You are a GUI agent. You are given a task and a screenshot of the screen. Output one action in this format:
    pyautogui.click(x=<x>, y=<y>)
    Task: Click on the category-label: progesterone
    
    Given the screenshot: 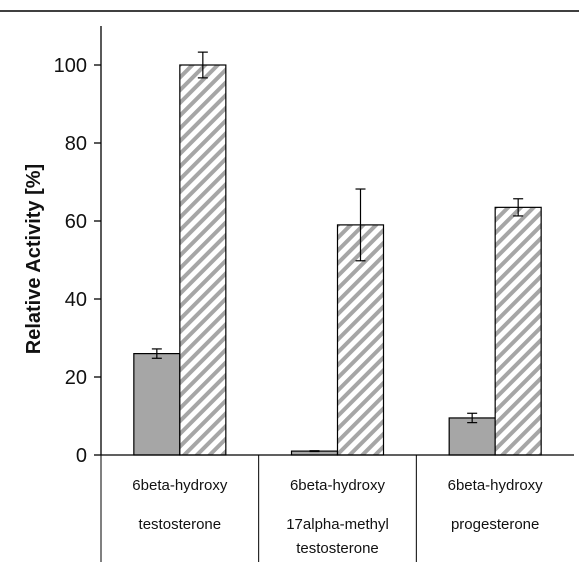 What is the action you would take?
    pyautogui.click(x=495, y=524)
    